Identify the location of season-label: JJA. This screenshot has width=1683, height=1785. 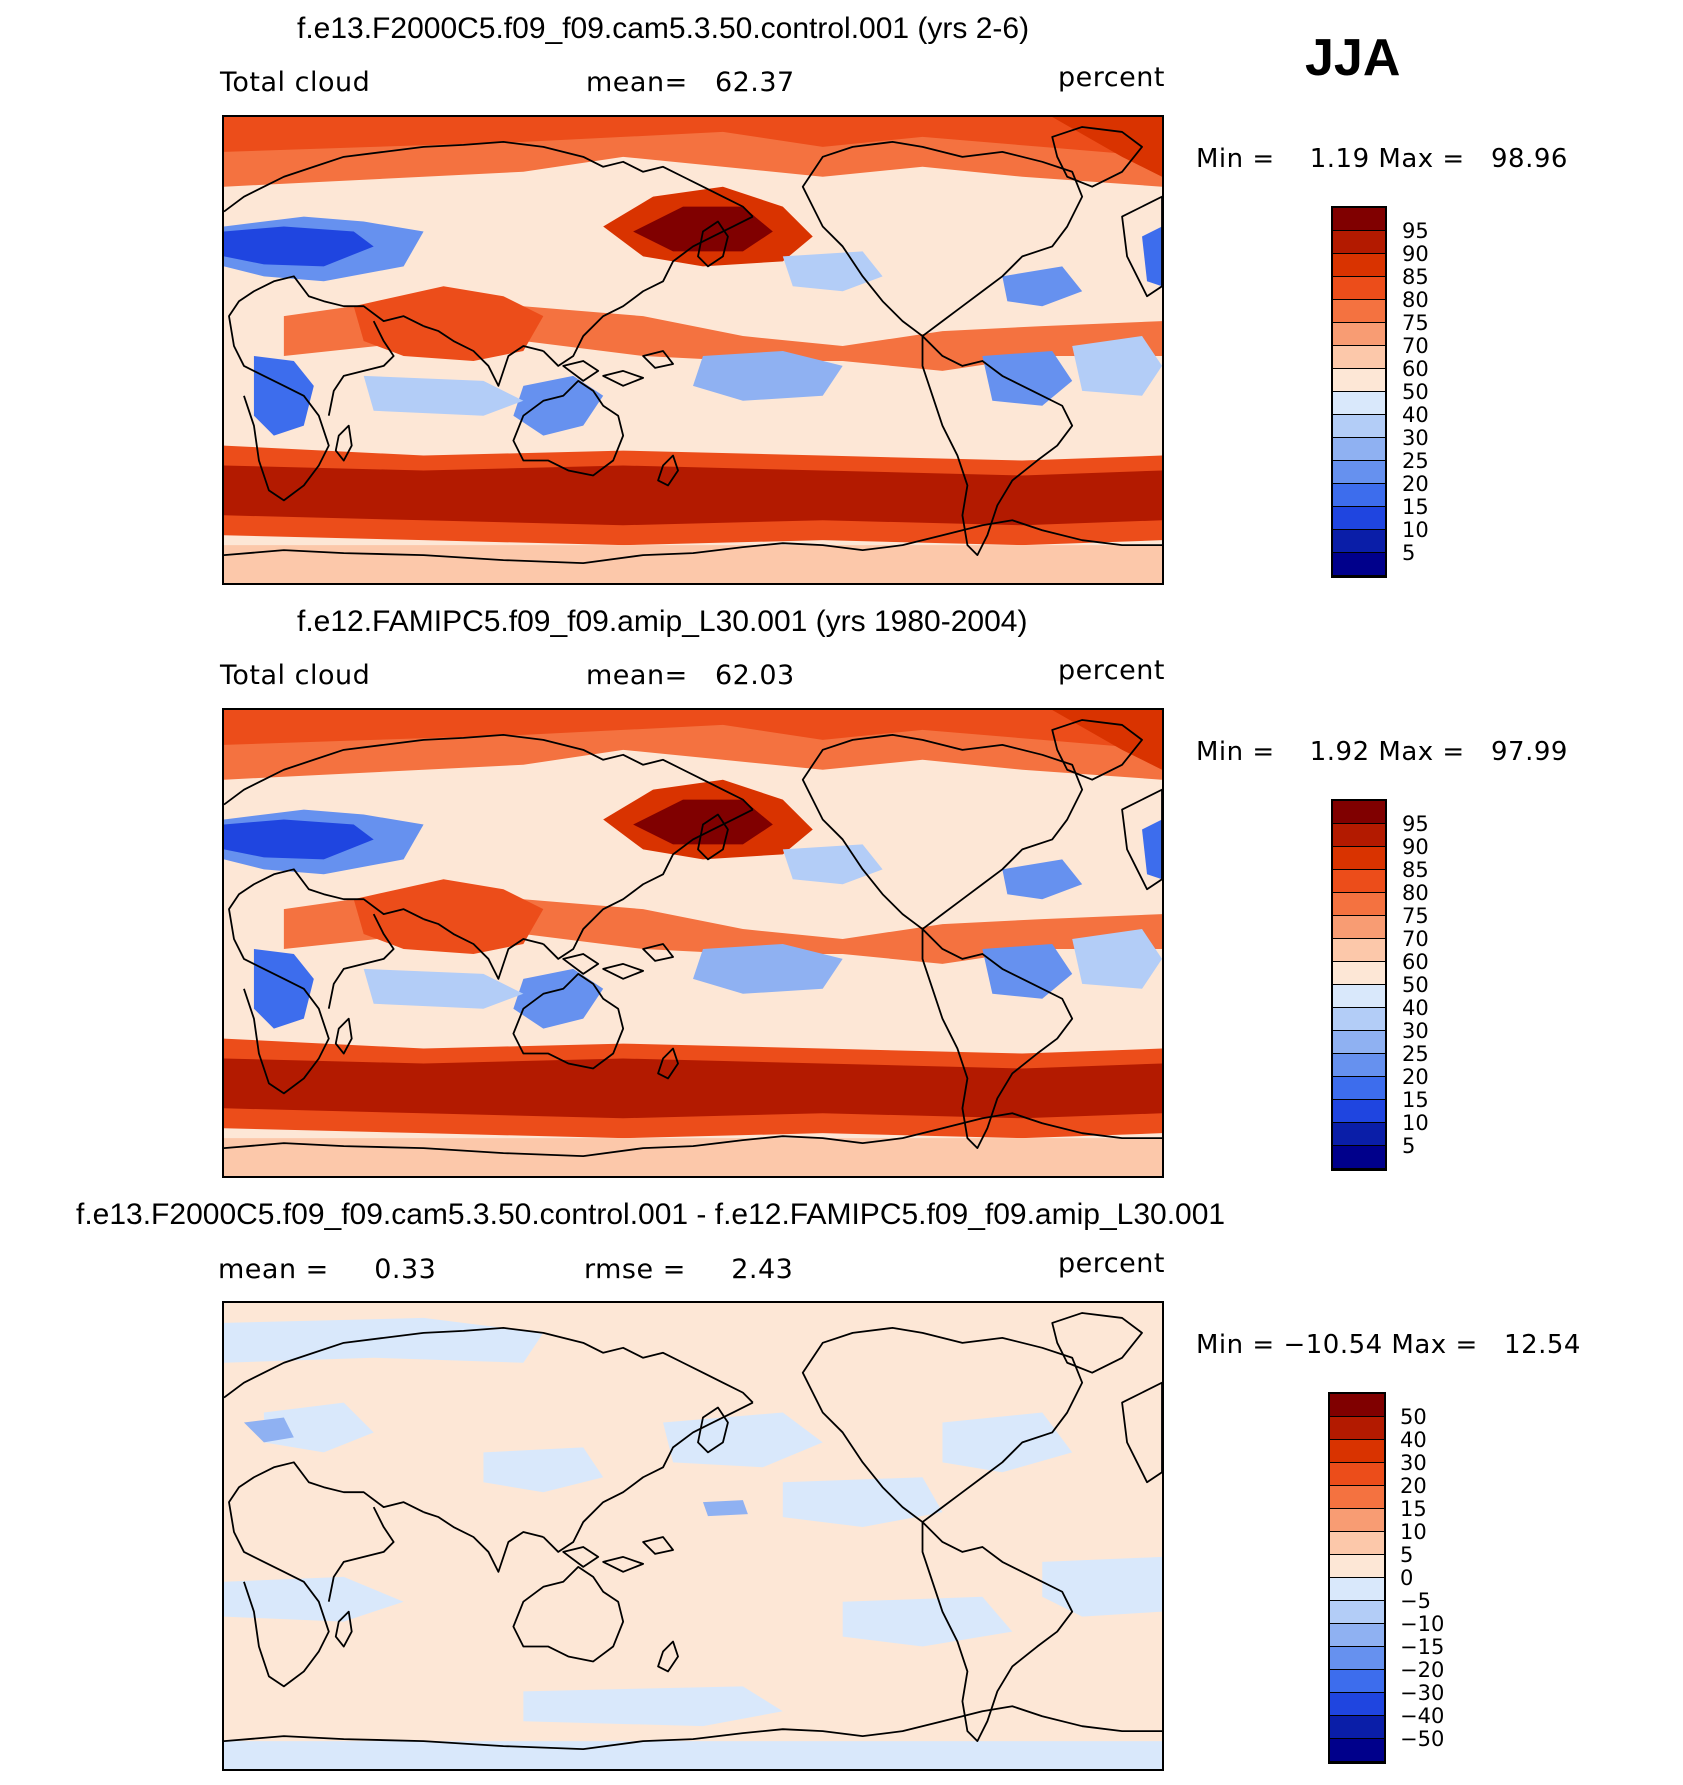
(1353, 58).